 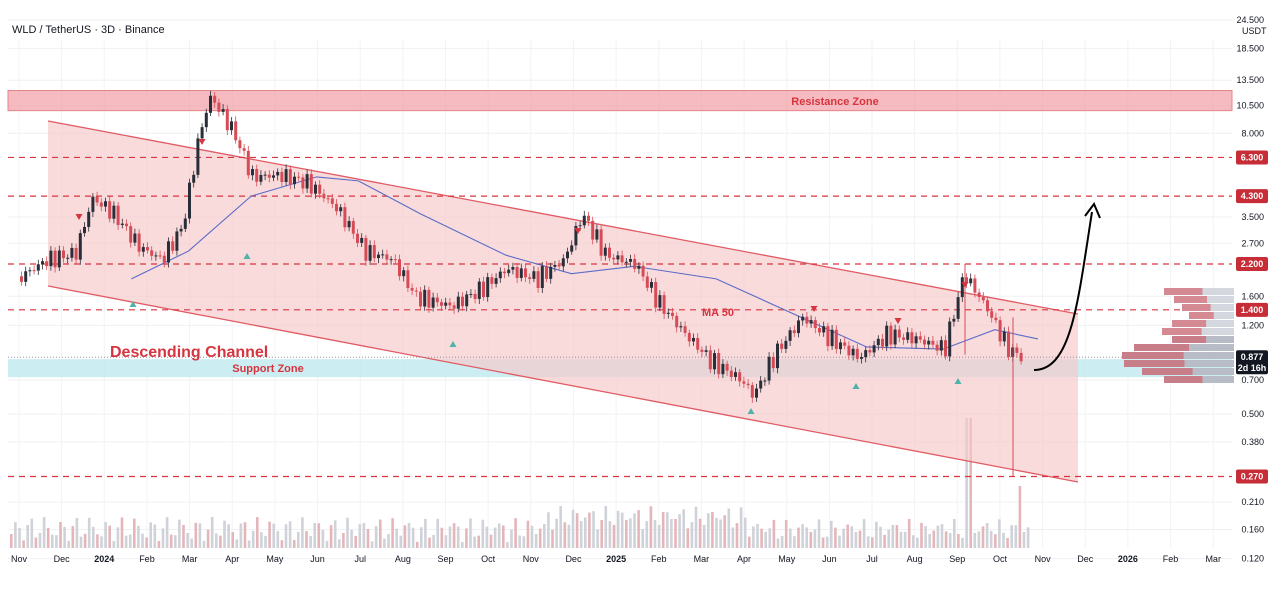 I want to click on price-level-tag, so click(x=1252, y=196).